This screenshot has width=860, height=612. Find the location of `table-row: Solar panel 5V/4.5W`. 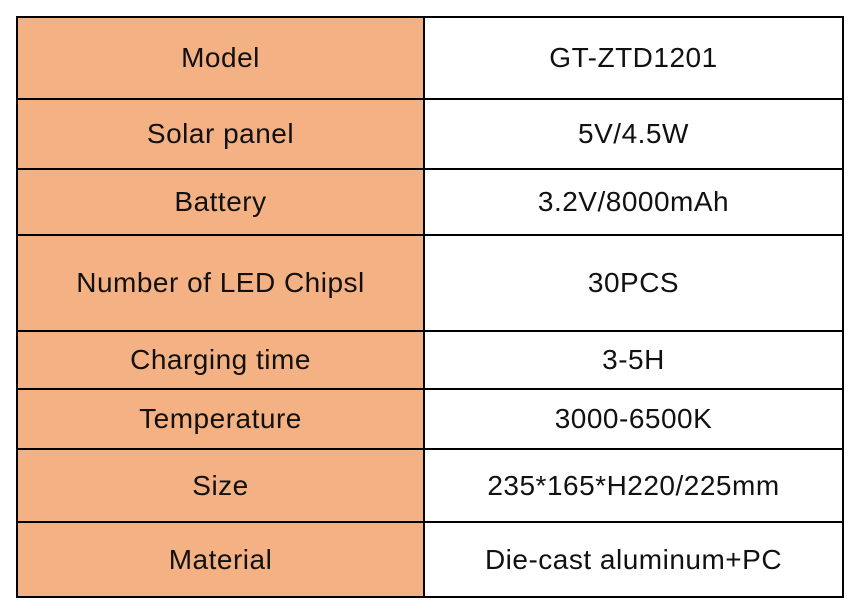

table-row: Solar panel 5V/4.5W is located at coordinates (430, 134).